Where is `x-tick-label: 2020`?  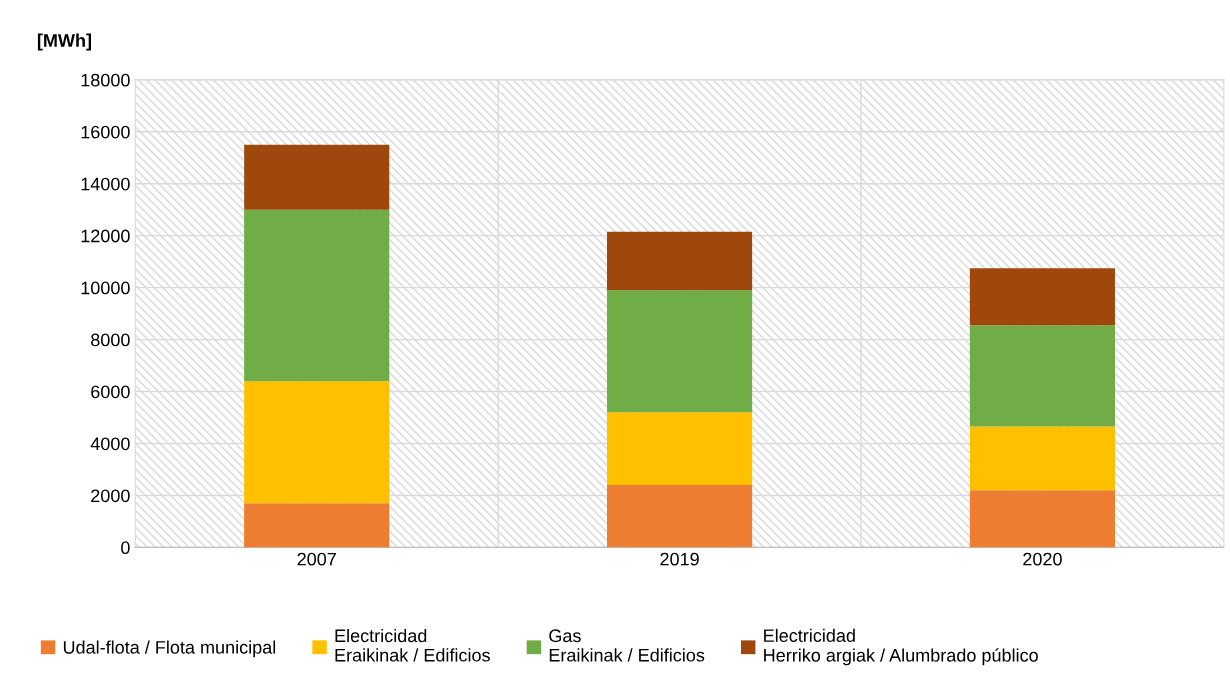
x-tick-label: 2020 is located at coordinates (1042, 559).